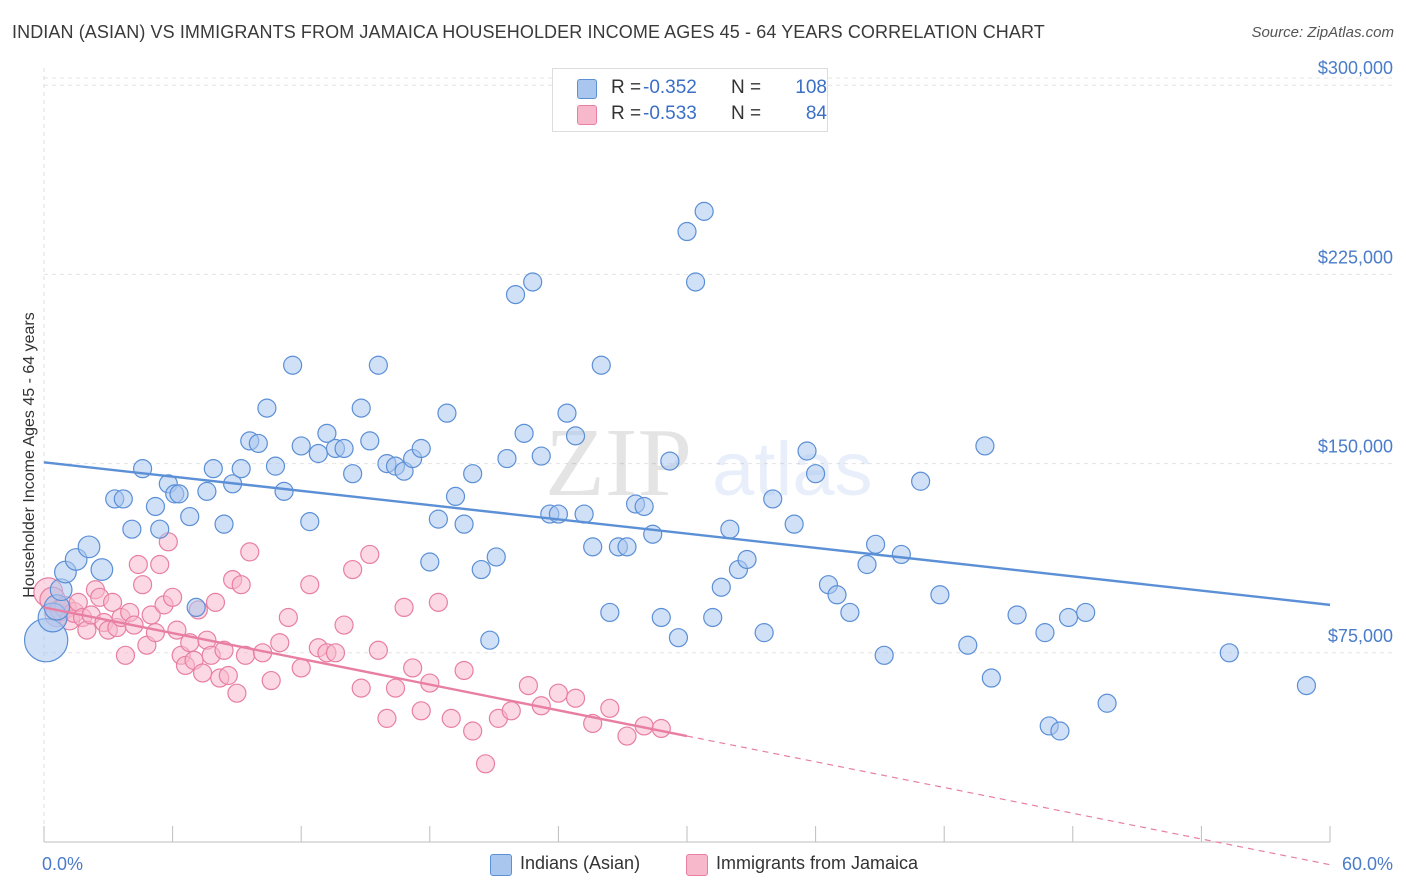  I want to click on trend-line-jamaica, so click(365, 672).